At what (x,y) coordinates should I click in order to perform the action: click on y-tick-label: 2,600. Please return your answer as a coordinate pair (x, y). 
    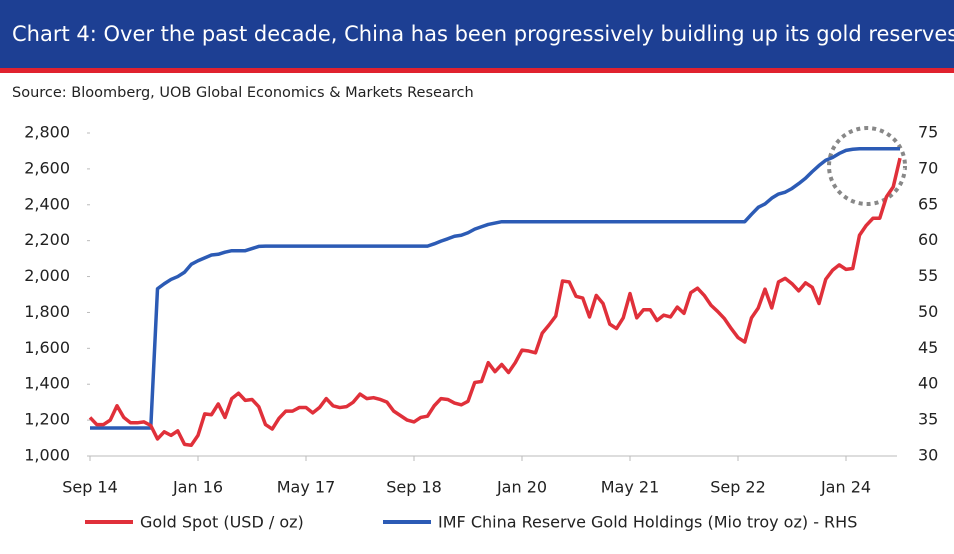
    Looking at the image, I should click on (47, 167).